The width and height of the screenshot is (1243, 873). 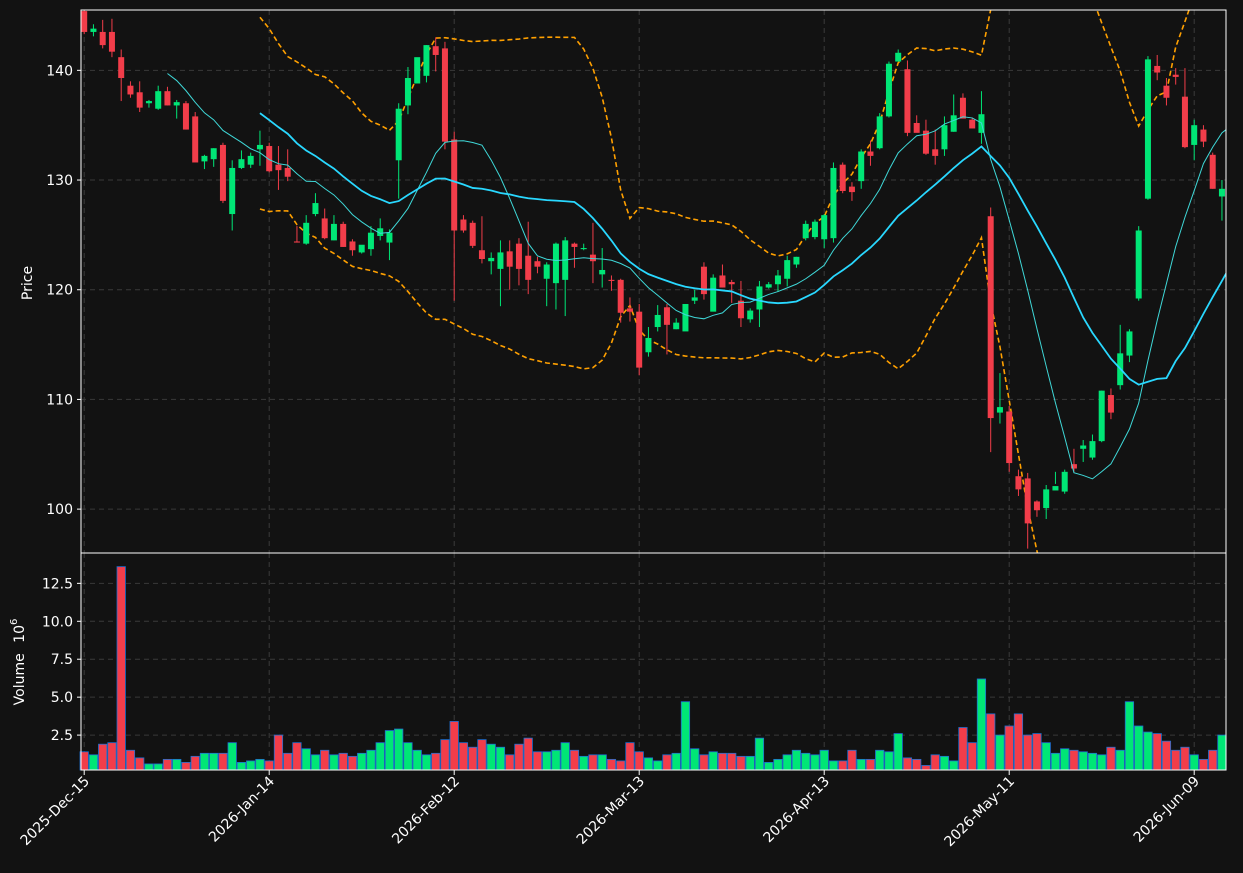 I want to click on volume-tick-label: 2.5, so click(x=62, y=736).